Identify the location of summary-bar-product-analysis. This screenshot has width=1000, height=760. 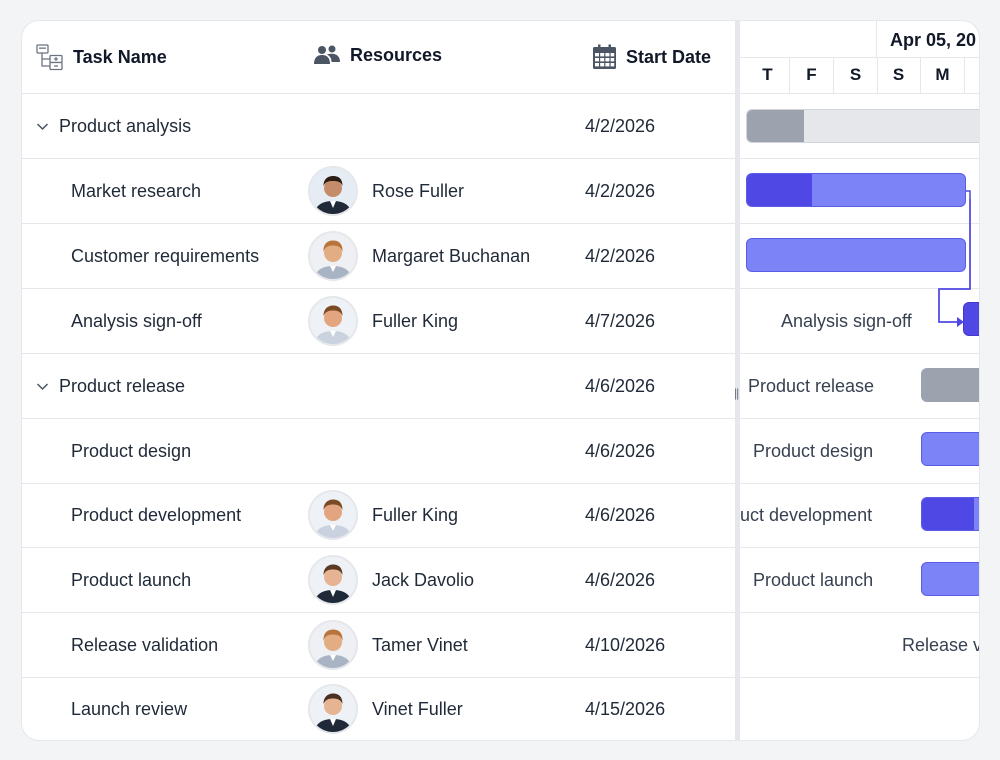
(862, 126).